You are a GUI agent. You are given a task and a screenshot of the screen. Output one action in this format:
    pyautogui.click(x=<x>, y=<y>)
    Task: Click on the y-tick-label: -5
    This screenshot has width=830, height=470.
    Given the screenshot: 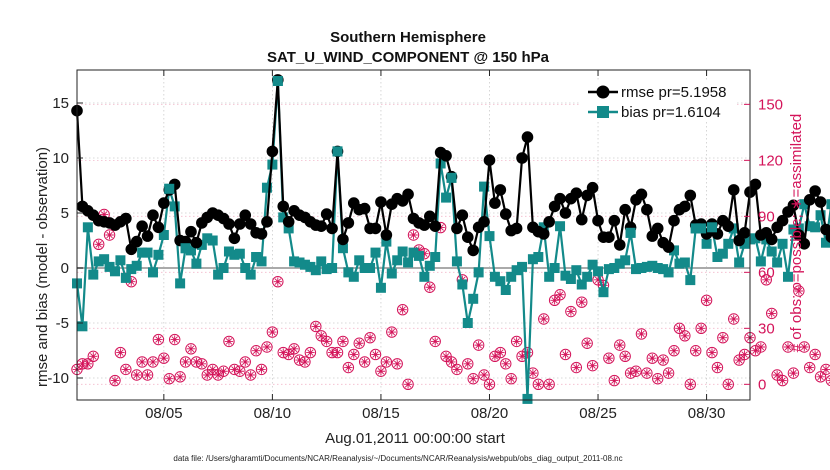 What is the action you would take?
    pyautogui.click(x=62, y=323)
    